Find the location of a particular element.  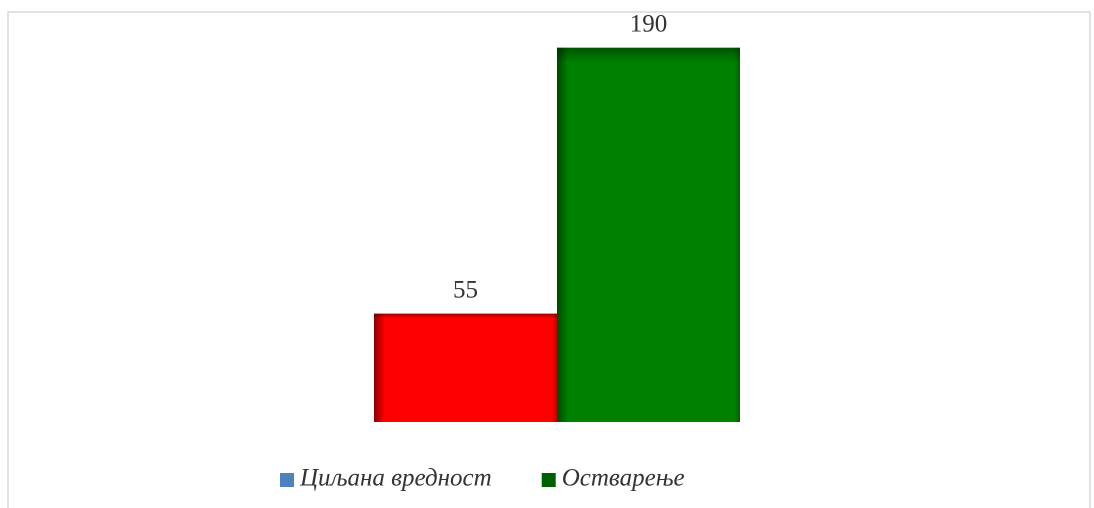

data-label: 55 is located at coordinates (465, 289).